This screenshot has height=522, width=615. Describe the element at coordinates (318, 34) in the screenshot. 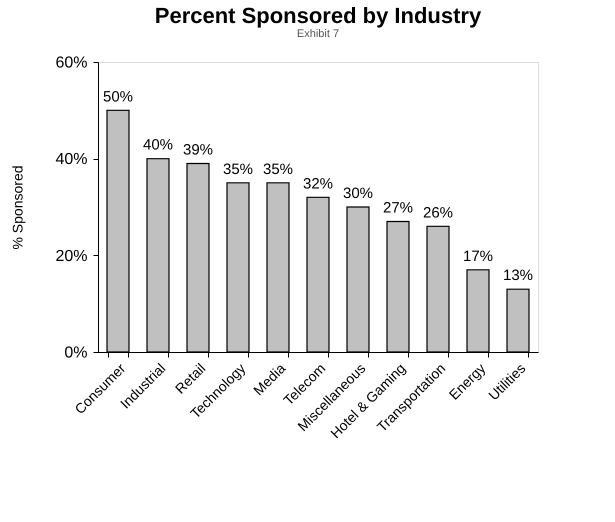

I see `text: Exhibit 7` at that location.